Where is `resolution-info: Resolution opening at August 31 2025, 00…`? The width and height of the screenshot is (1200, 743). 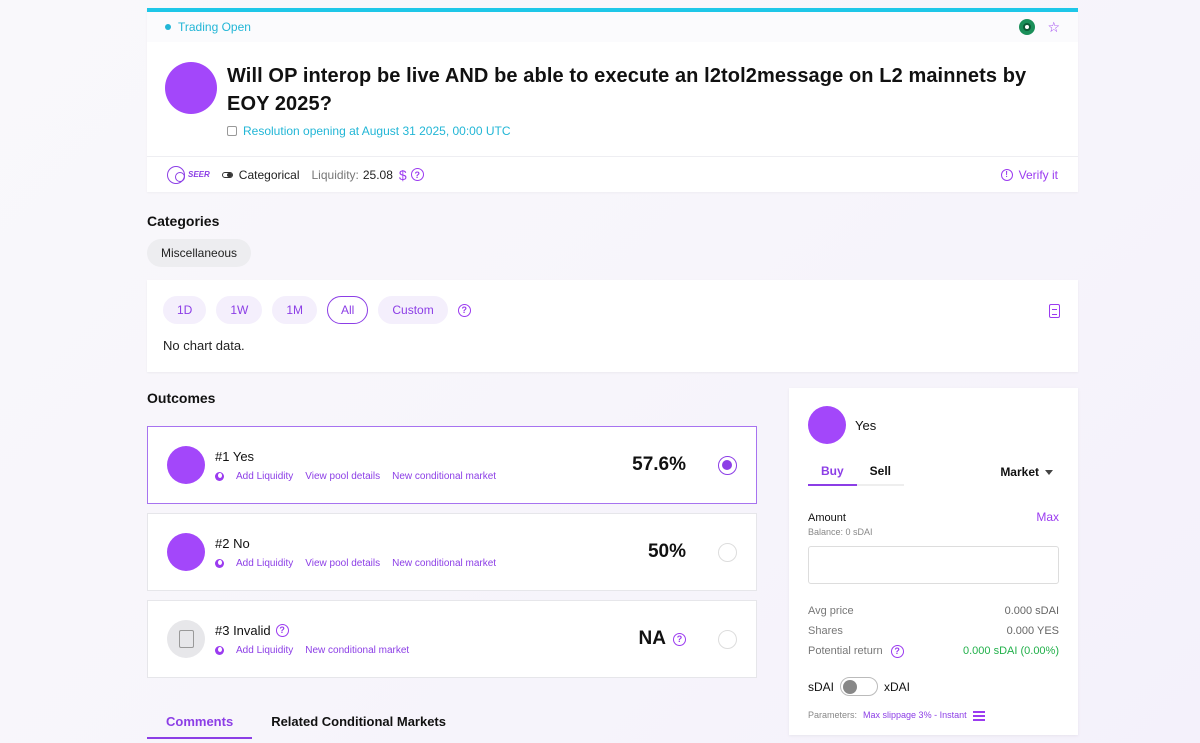 resolution-info: Resolution opening at August 31 2025, 00… is located at coordinates (643, 131).